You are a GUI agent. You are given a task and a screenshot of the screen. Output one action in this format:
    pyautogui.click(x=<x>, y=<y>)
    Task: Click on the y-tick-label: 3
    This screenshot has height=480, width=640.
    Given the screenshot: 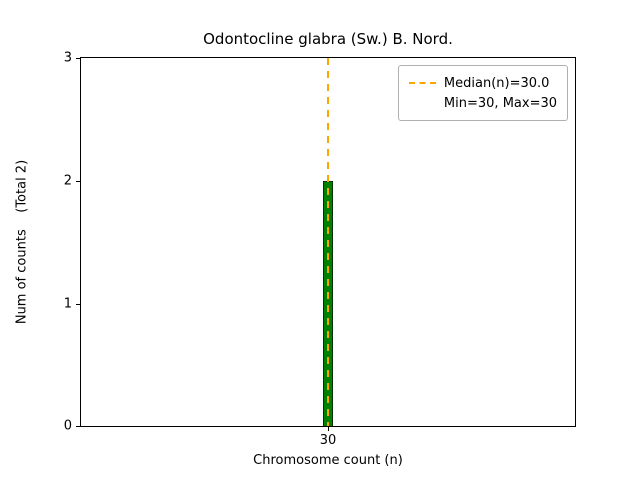 What is the action you would take?
    pyautogui.click(x=67, y=58)
    